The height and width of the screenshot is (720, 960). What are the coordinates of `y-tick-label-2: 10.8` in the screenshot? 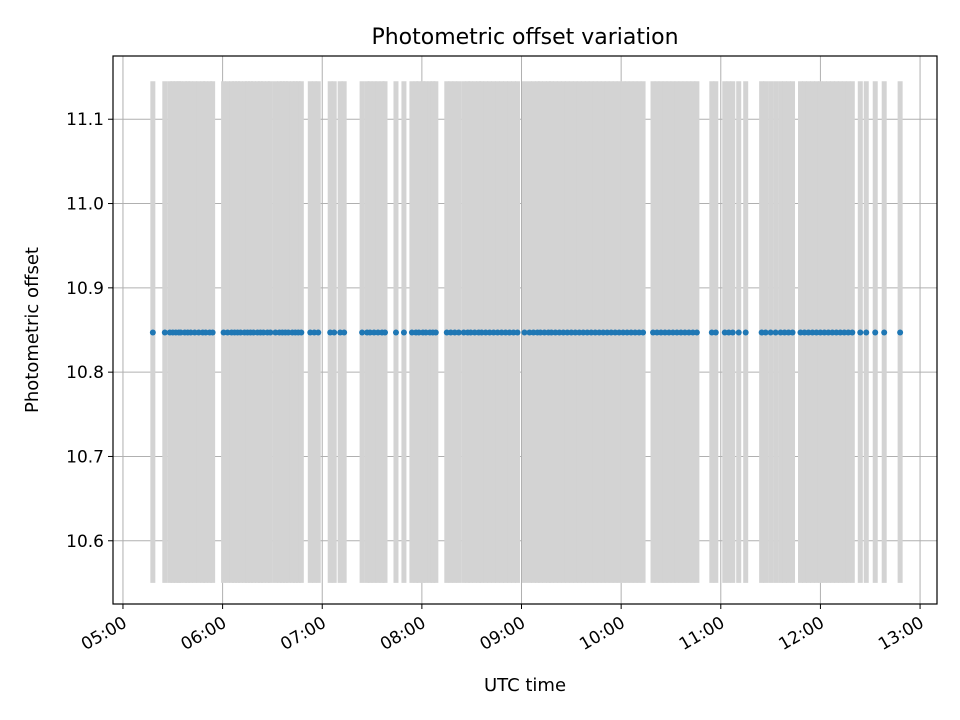 It's located at (85, 373).